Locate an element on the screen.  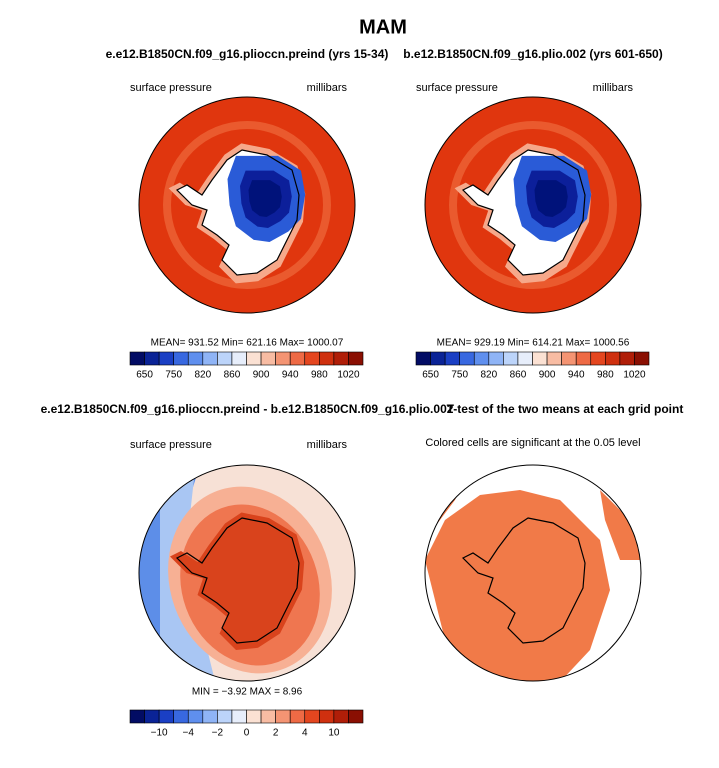
colorbar-label: −4 is located at coordinates (189, 733).